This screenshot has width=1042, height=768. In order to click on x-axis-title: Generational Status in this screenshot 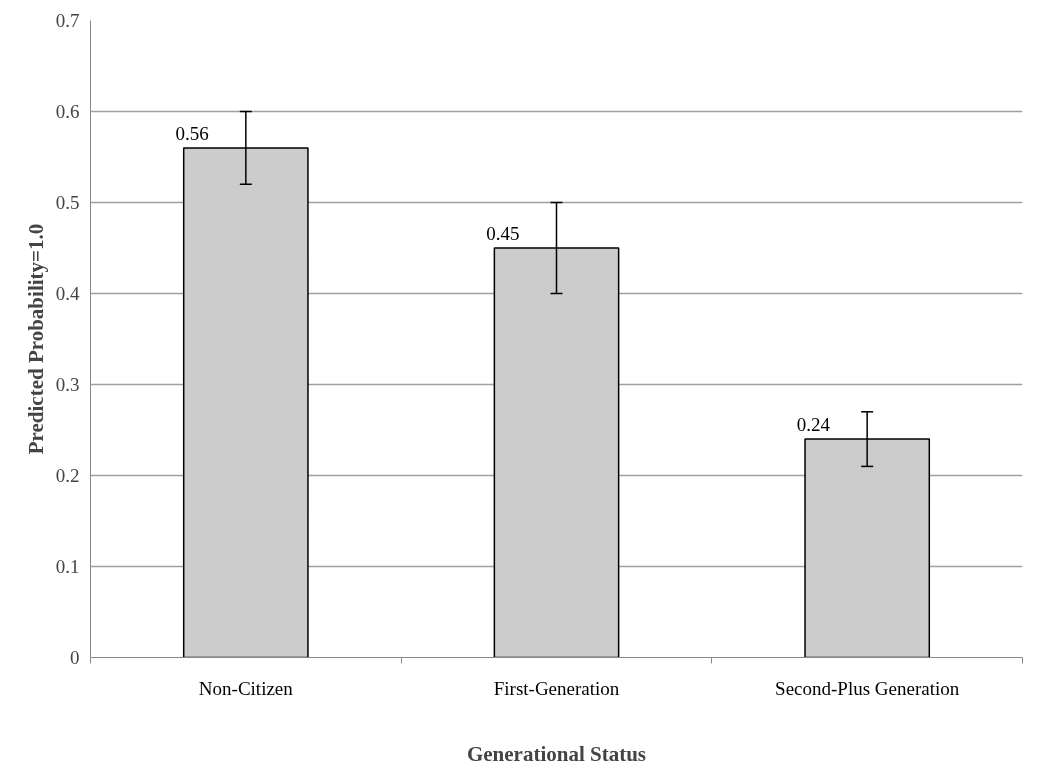, I will do `click(556, 753)`.